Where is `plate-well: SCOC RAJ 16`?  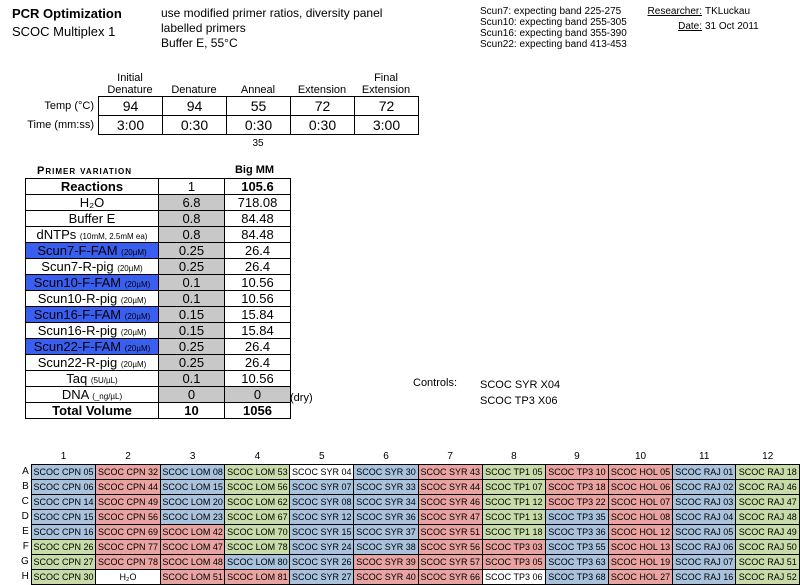 plate-well: SCOC RAJ 16 is located at coordinates (704, 576).